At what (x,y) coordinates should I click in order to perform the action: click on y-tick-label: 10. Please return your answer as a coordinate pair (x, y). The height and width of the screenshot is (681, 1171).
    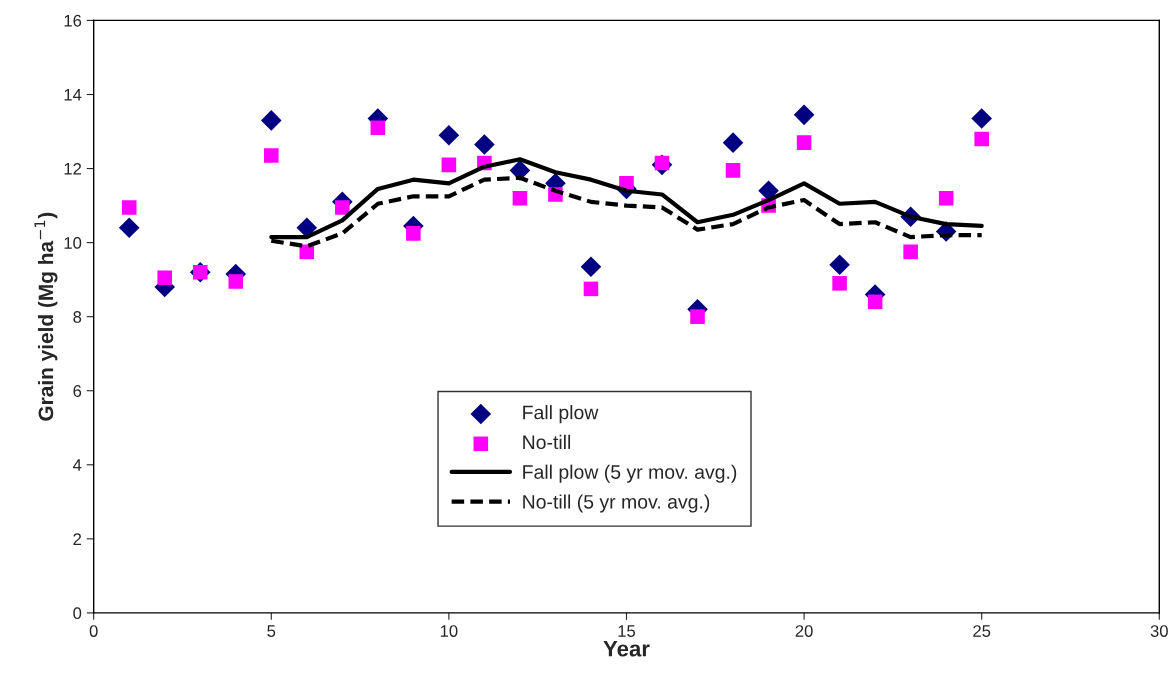
    Looking at the image, I should click on (73, 243).